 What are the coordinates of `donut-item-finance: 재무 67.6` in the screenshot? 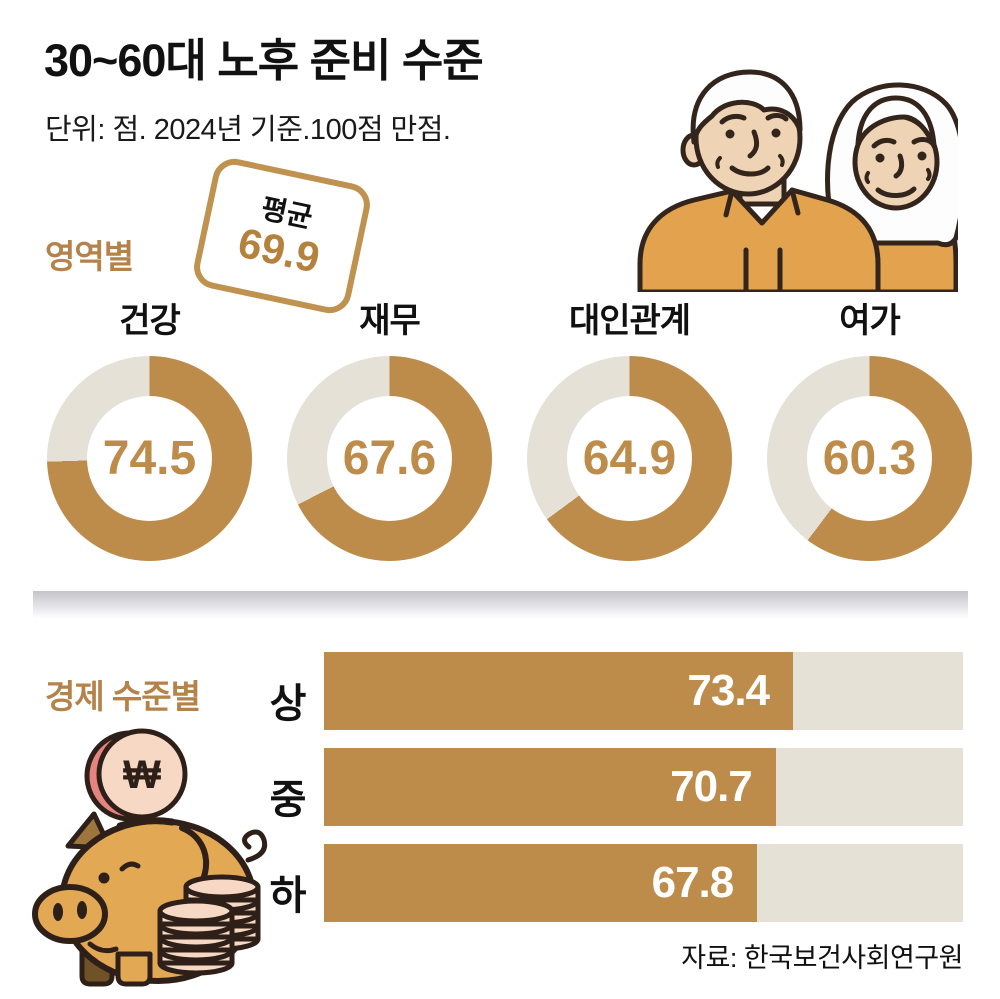 It's located at (389, 429).